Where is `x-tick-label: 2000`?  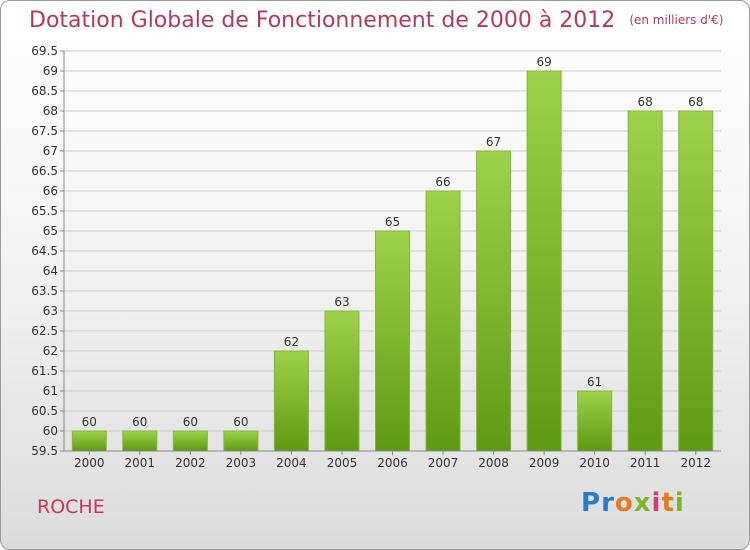 x-tick-label: 2000 is located at coordinates (89, 463).